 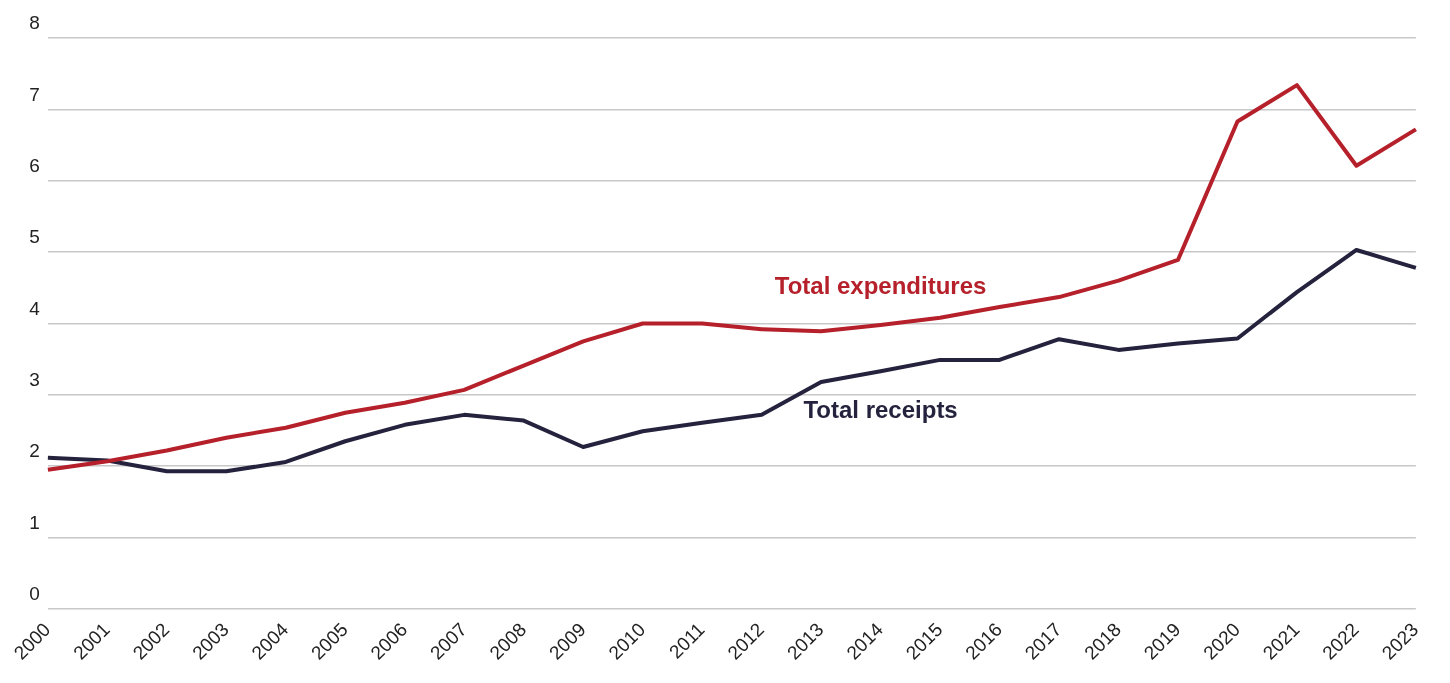 I want to click on y-tick-label: 2, so click(x=34, y=451).